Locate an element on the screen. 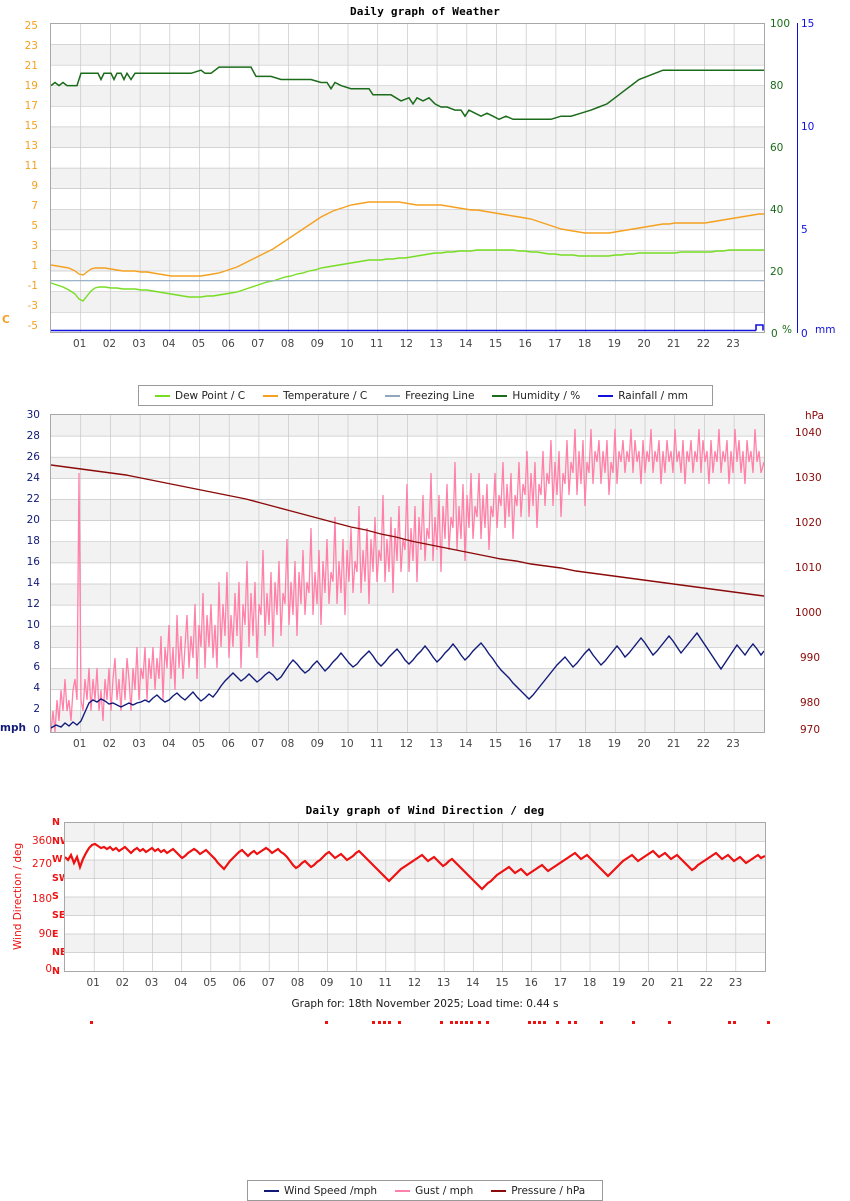  legend-item: Dew Point / C is located at coordinates (200, 396).